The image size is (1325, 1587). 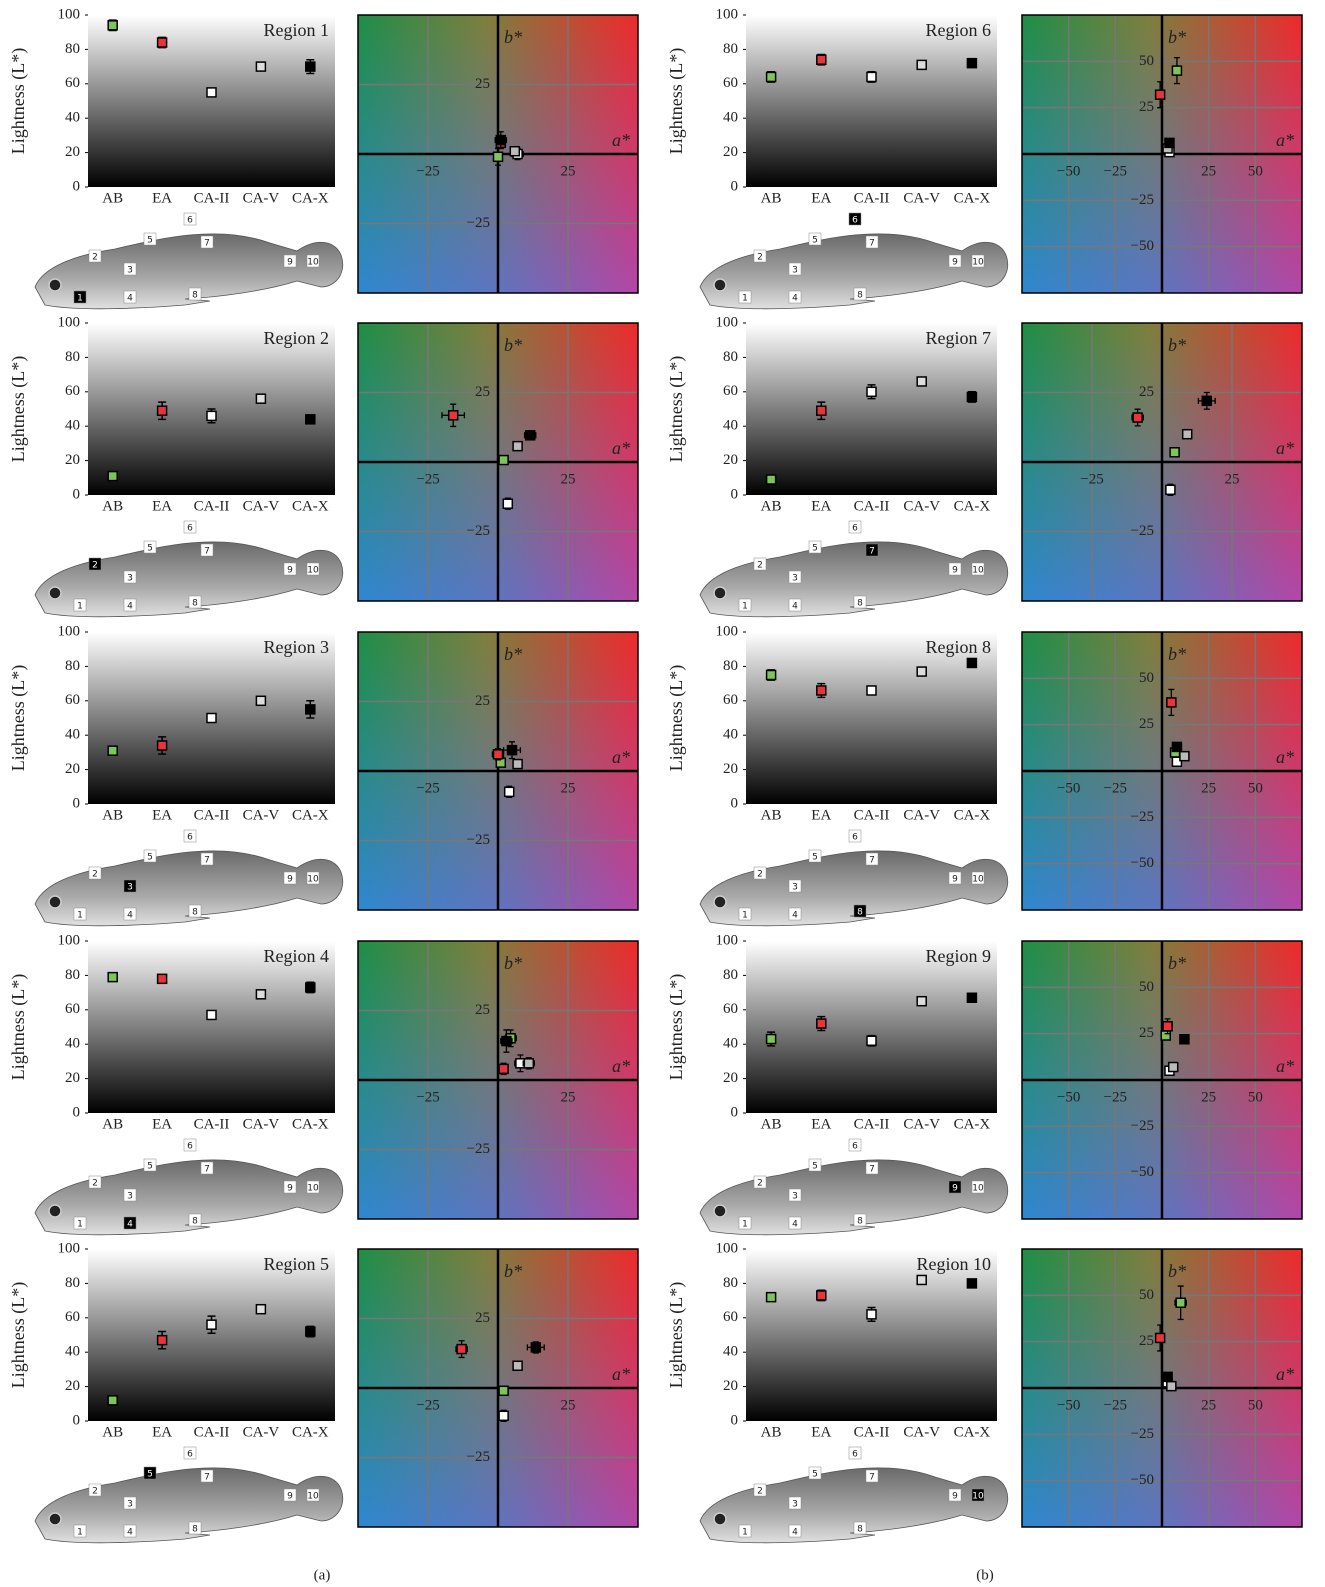 What do you see at coordinates (72, 1352) in the screenshot?
I see `y-tick-label: 40` at bounding box center [72, 1352].